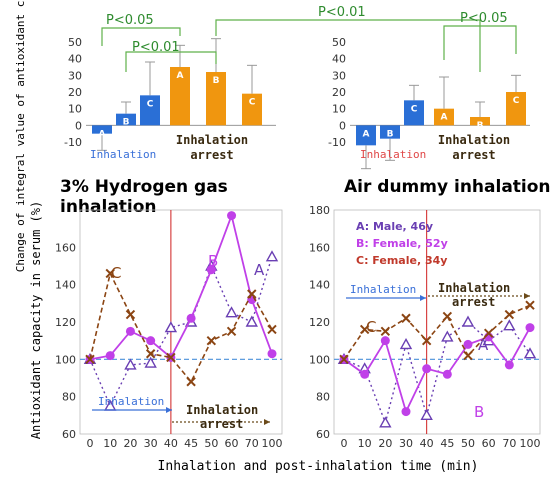  Describe the element at coordinates (90, 443) in the screenshot. I see `line-x-tick: 0` at that location.